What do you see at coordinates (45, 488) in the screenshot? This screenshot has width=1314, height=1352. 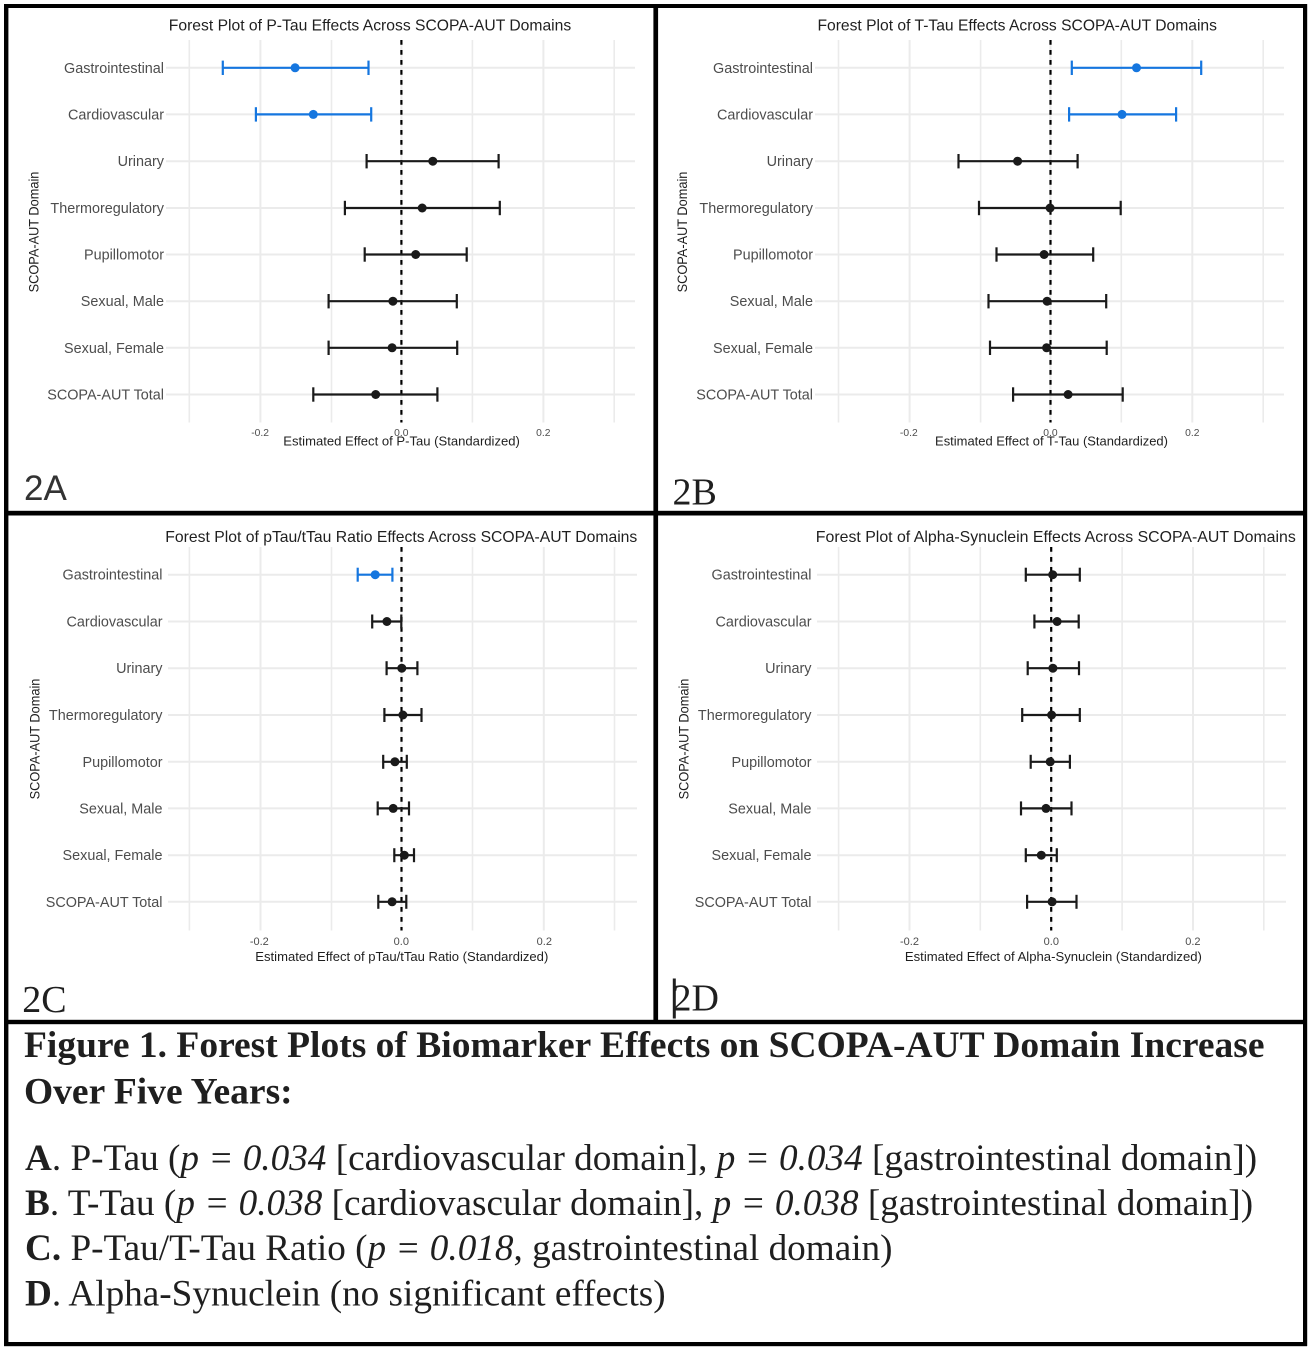 I see `svg-text: 2A` at bounding box center [45, 488].